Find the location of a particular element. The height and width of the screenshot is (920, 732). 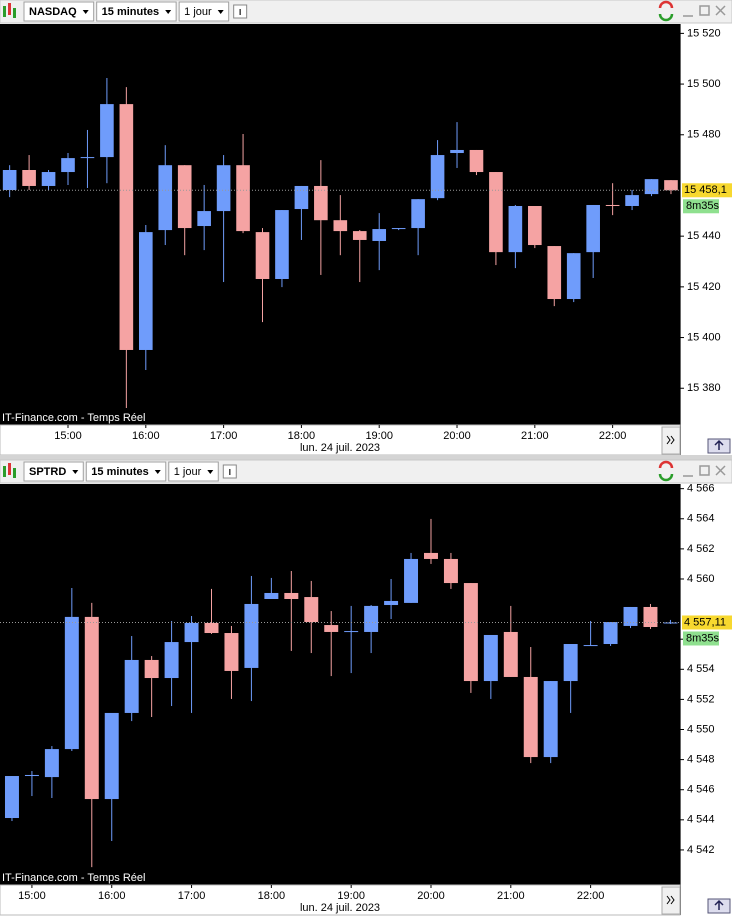

y-tick-label: 4 562 is located at coordinates (701, 549).